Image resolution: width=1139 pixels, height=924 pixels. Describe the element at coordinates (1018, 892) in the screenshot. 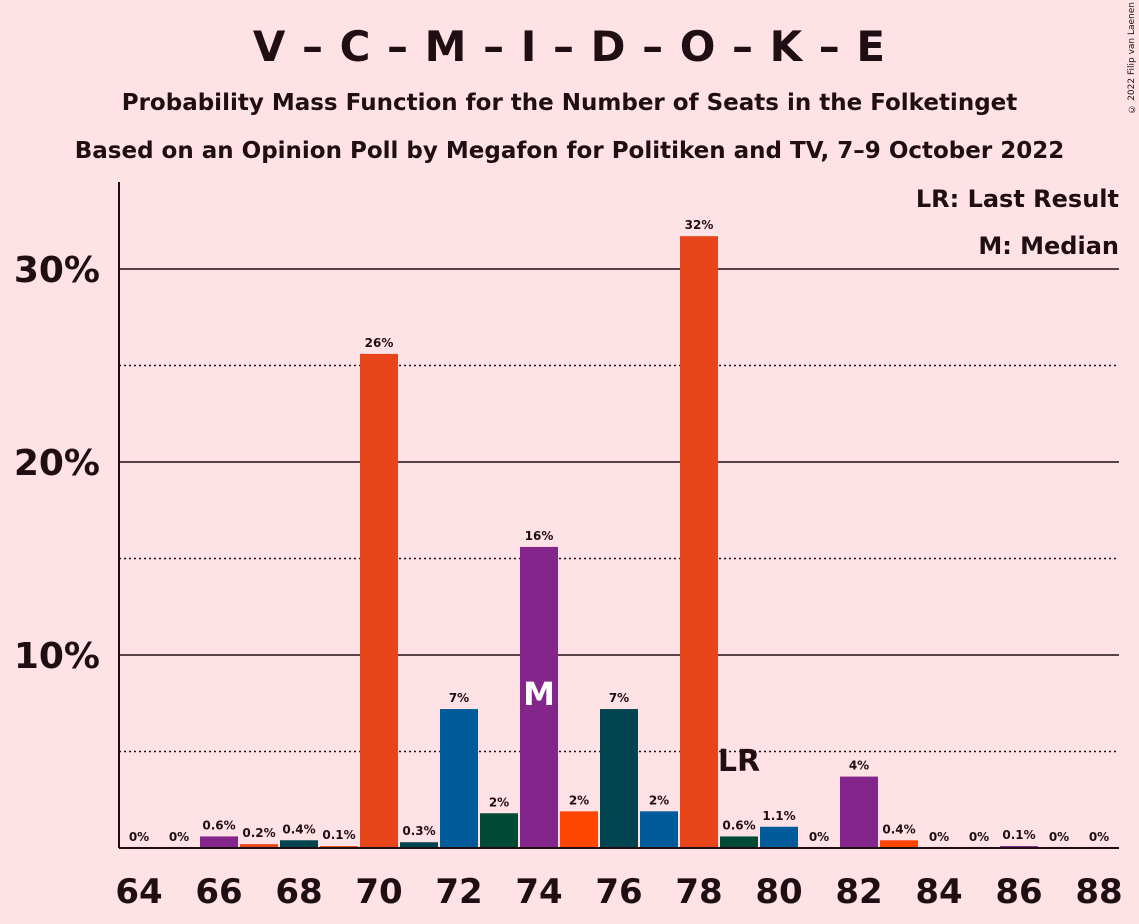

I see `x-tick-label: 86` at that location.